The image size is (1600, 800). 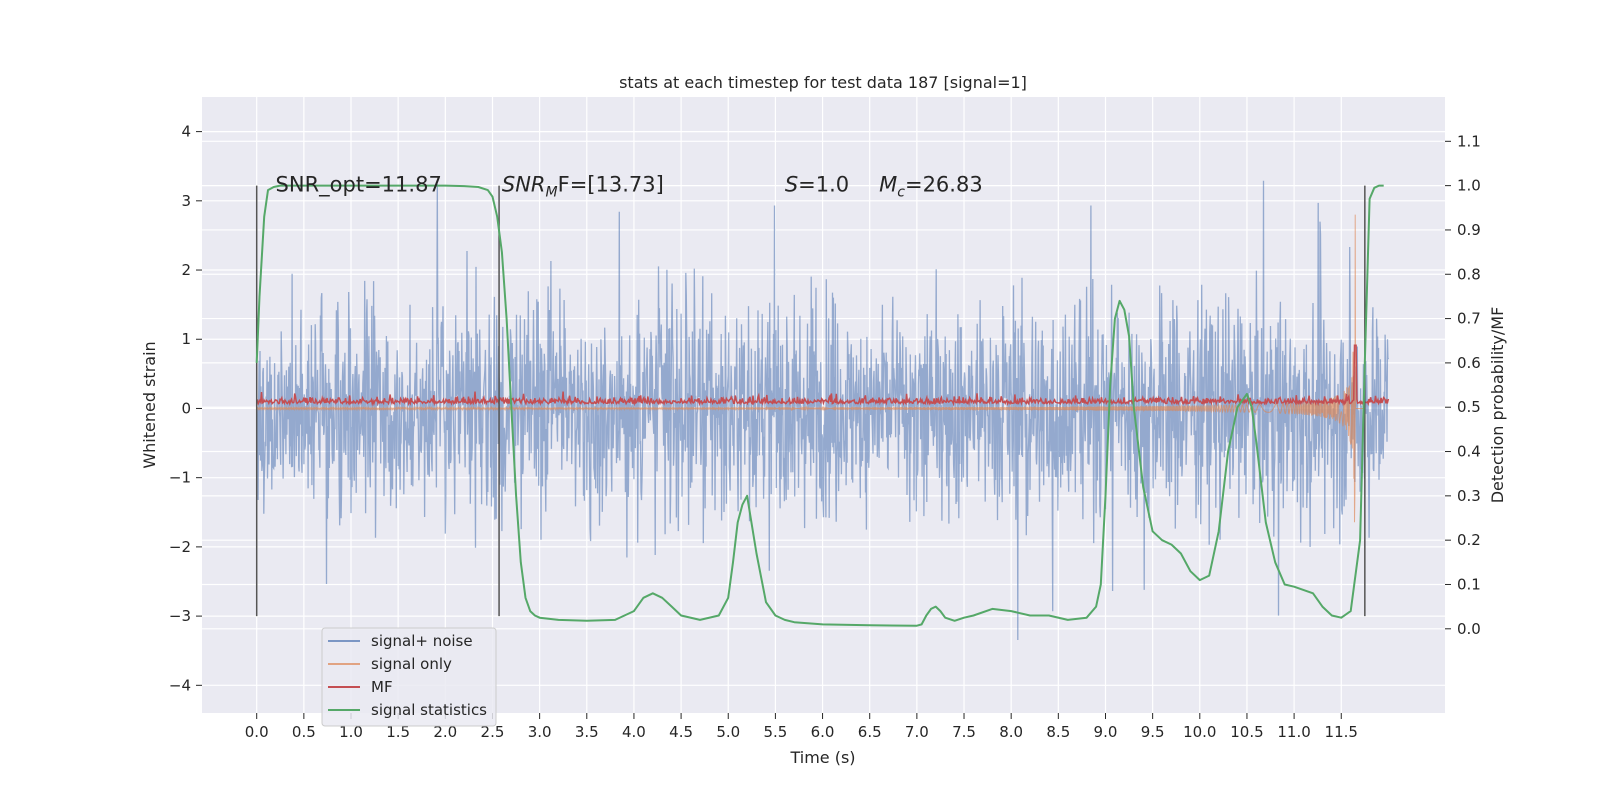 What do you see at coordinates (964, 732) in the screenshot?
I see `x-tick-label: 7.5` at bounding box center [964, 732].